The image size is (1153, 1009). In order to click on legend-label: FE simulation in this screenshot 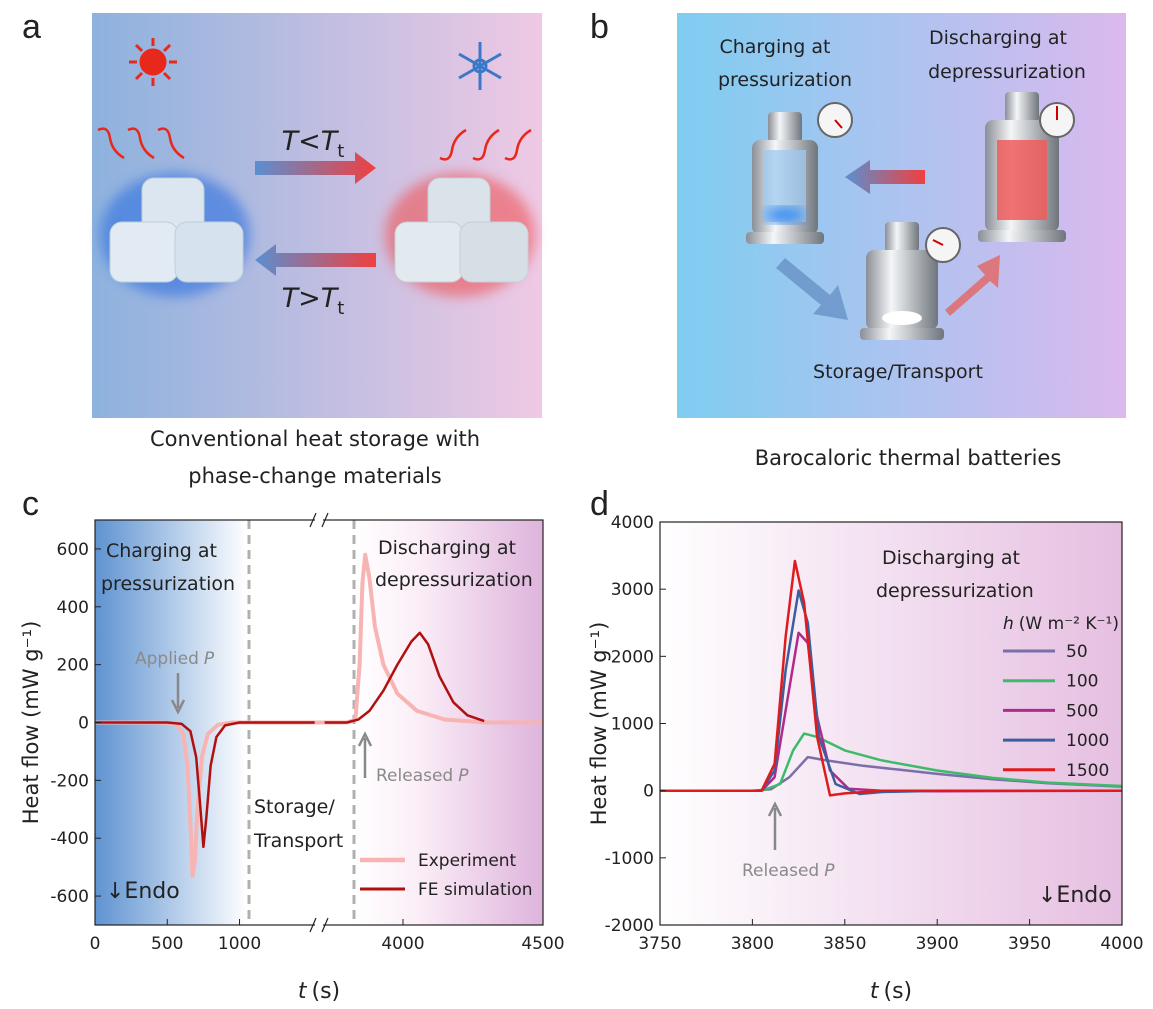, I will do `click(475, 890)`.